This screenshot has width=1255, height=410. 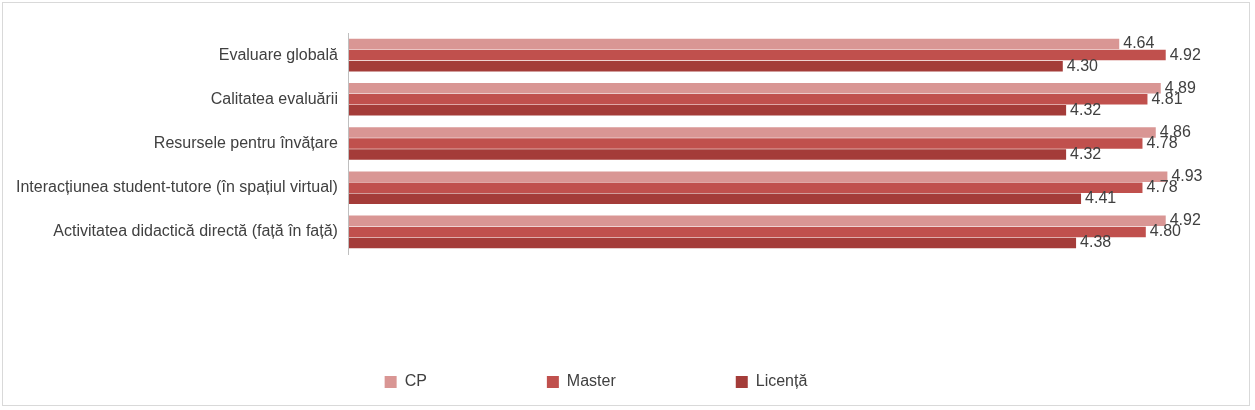 I want to click on data-label: 4.30, so click(x=1082, y=65).